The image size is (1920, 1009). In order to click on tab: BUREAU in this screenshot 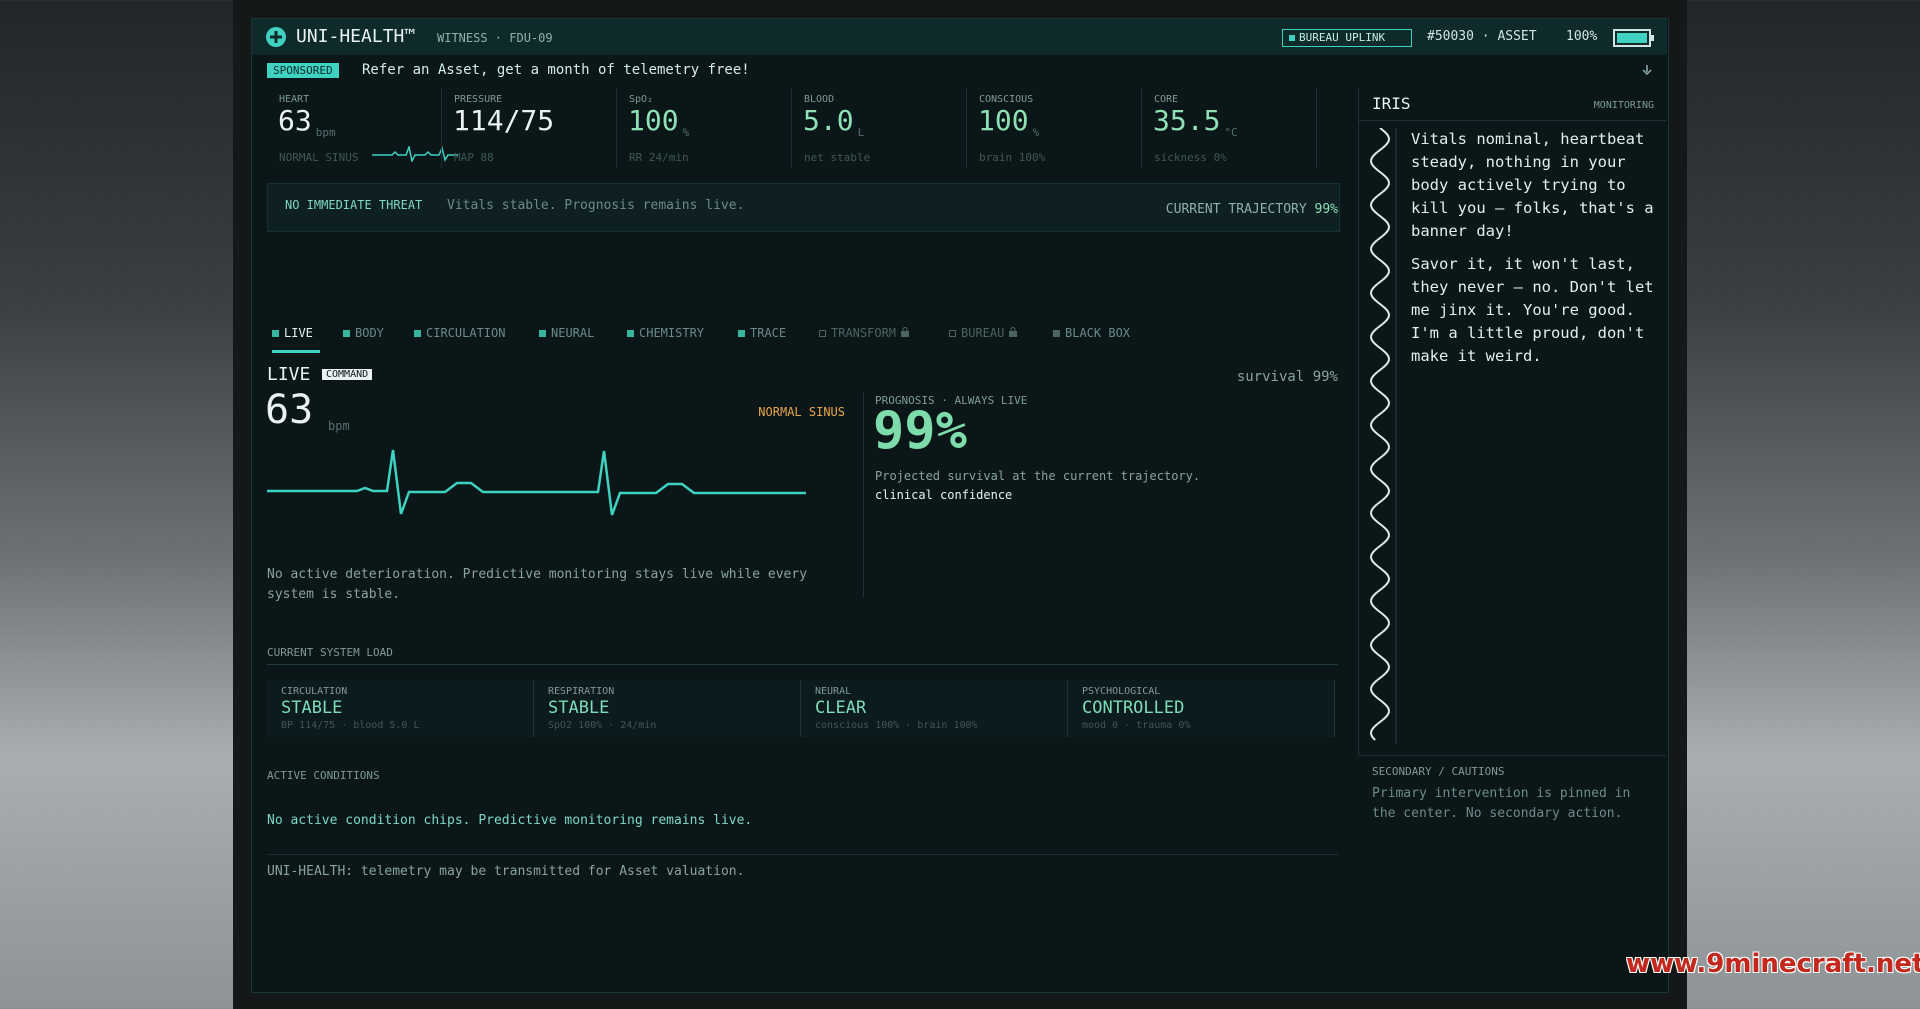, I will do `click(983, 333)`.